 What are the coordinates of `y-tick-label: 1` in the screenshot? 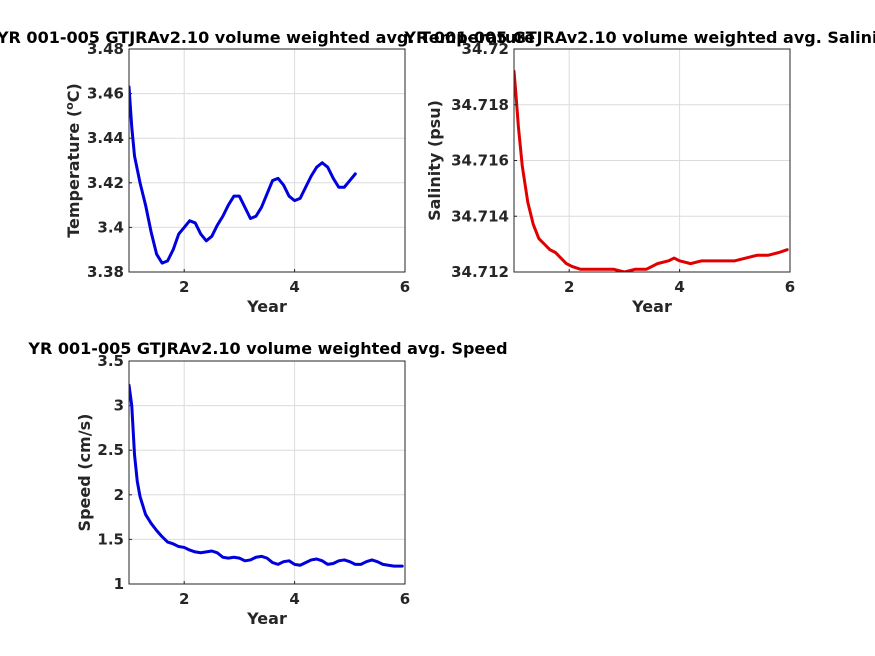 It's located at (119, 584).